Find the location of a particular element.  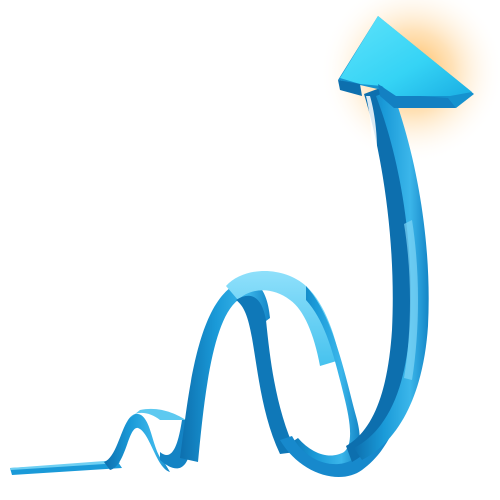

ribbon-rising-shine is located at coordinates (411, 300).